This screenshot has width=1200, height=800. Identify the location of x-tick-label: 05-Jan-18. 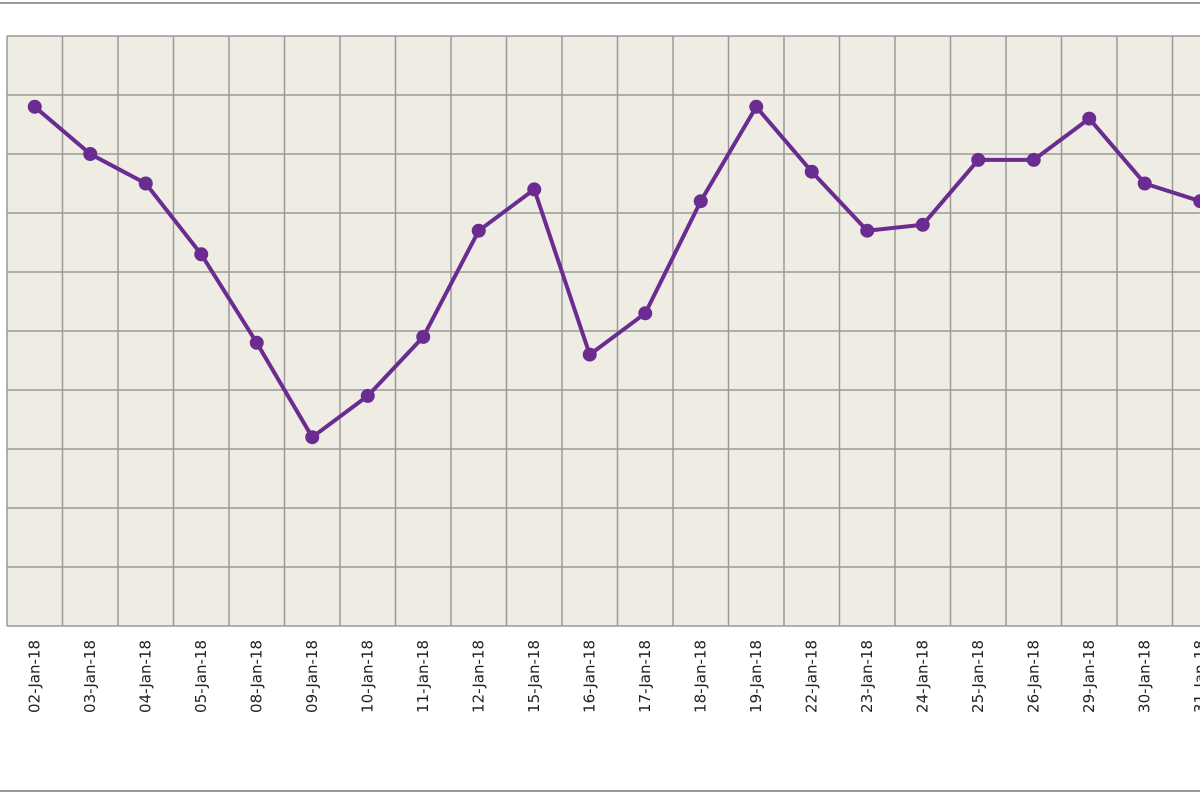
(201, 676).